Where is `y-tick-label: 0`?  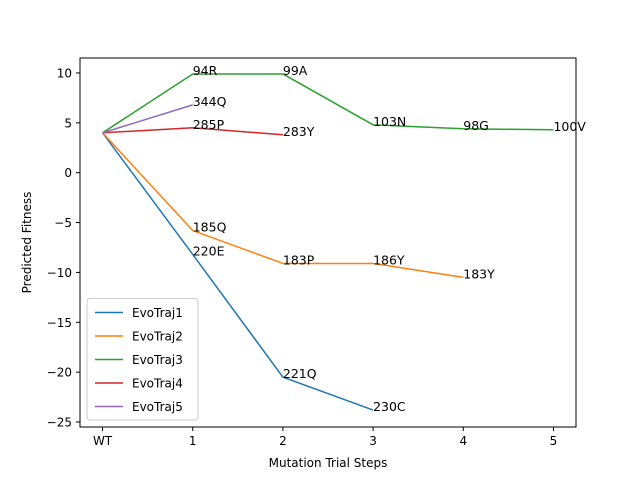
y-tick-label: 0 is located at coordinates (68, 173).